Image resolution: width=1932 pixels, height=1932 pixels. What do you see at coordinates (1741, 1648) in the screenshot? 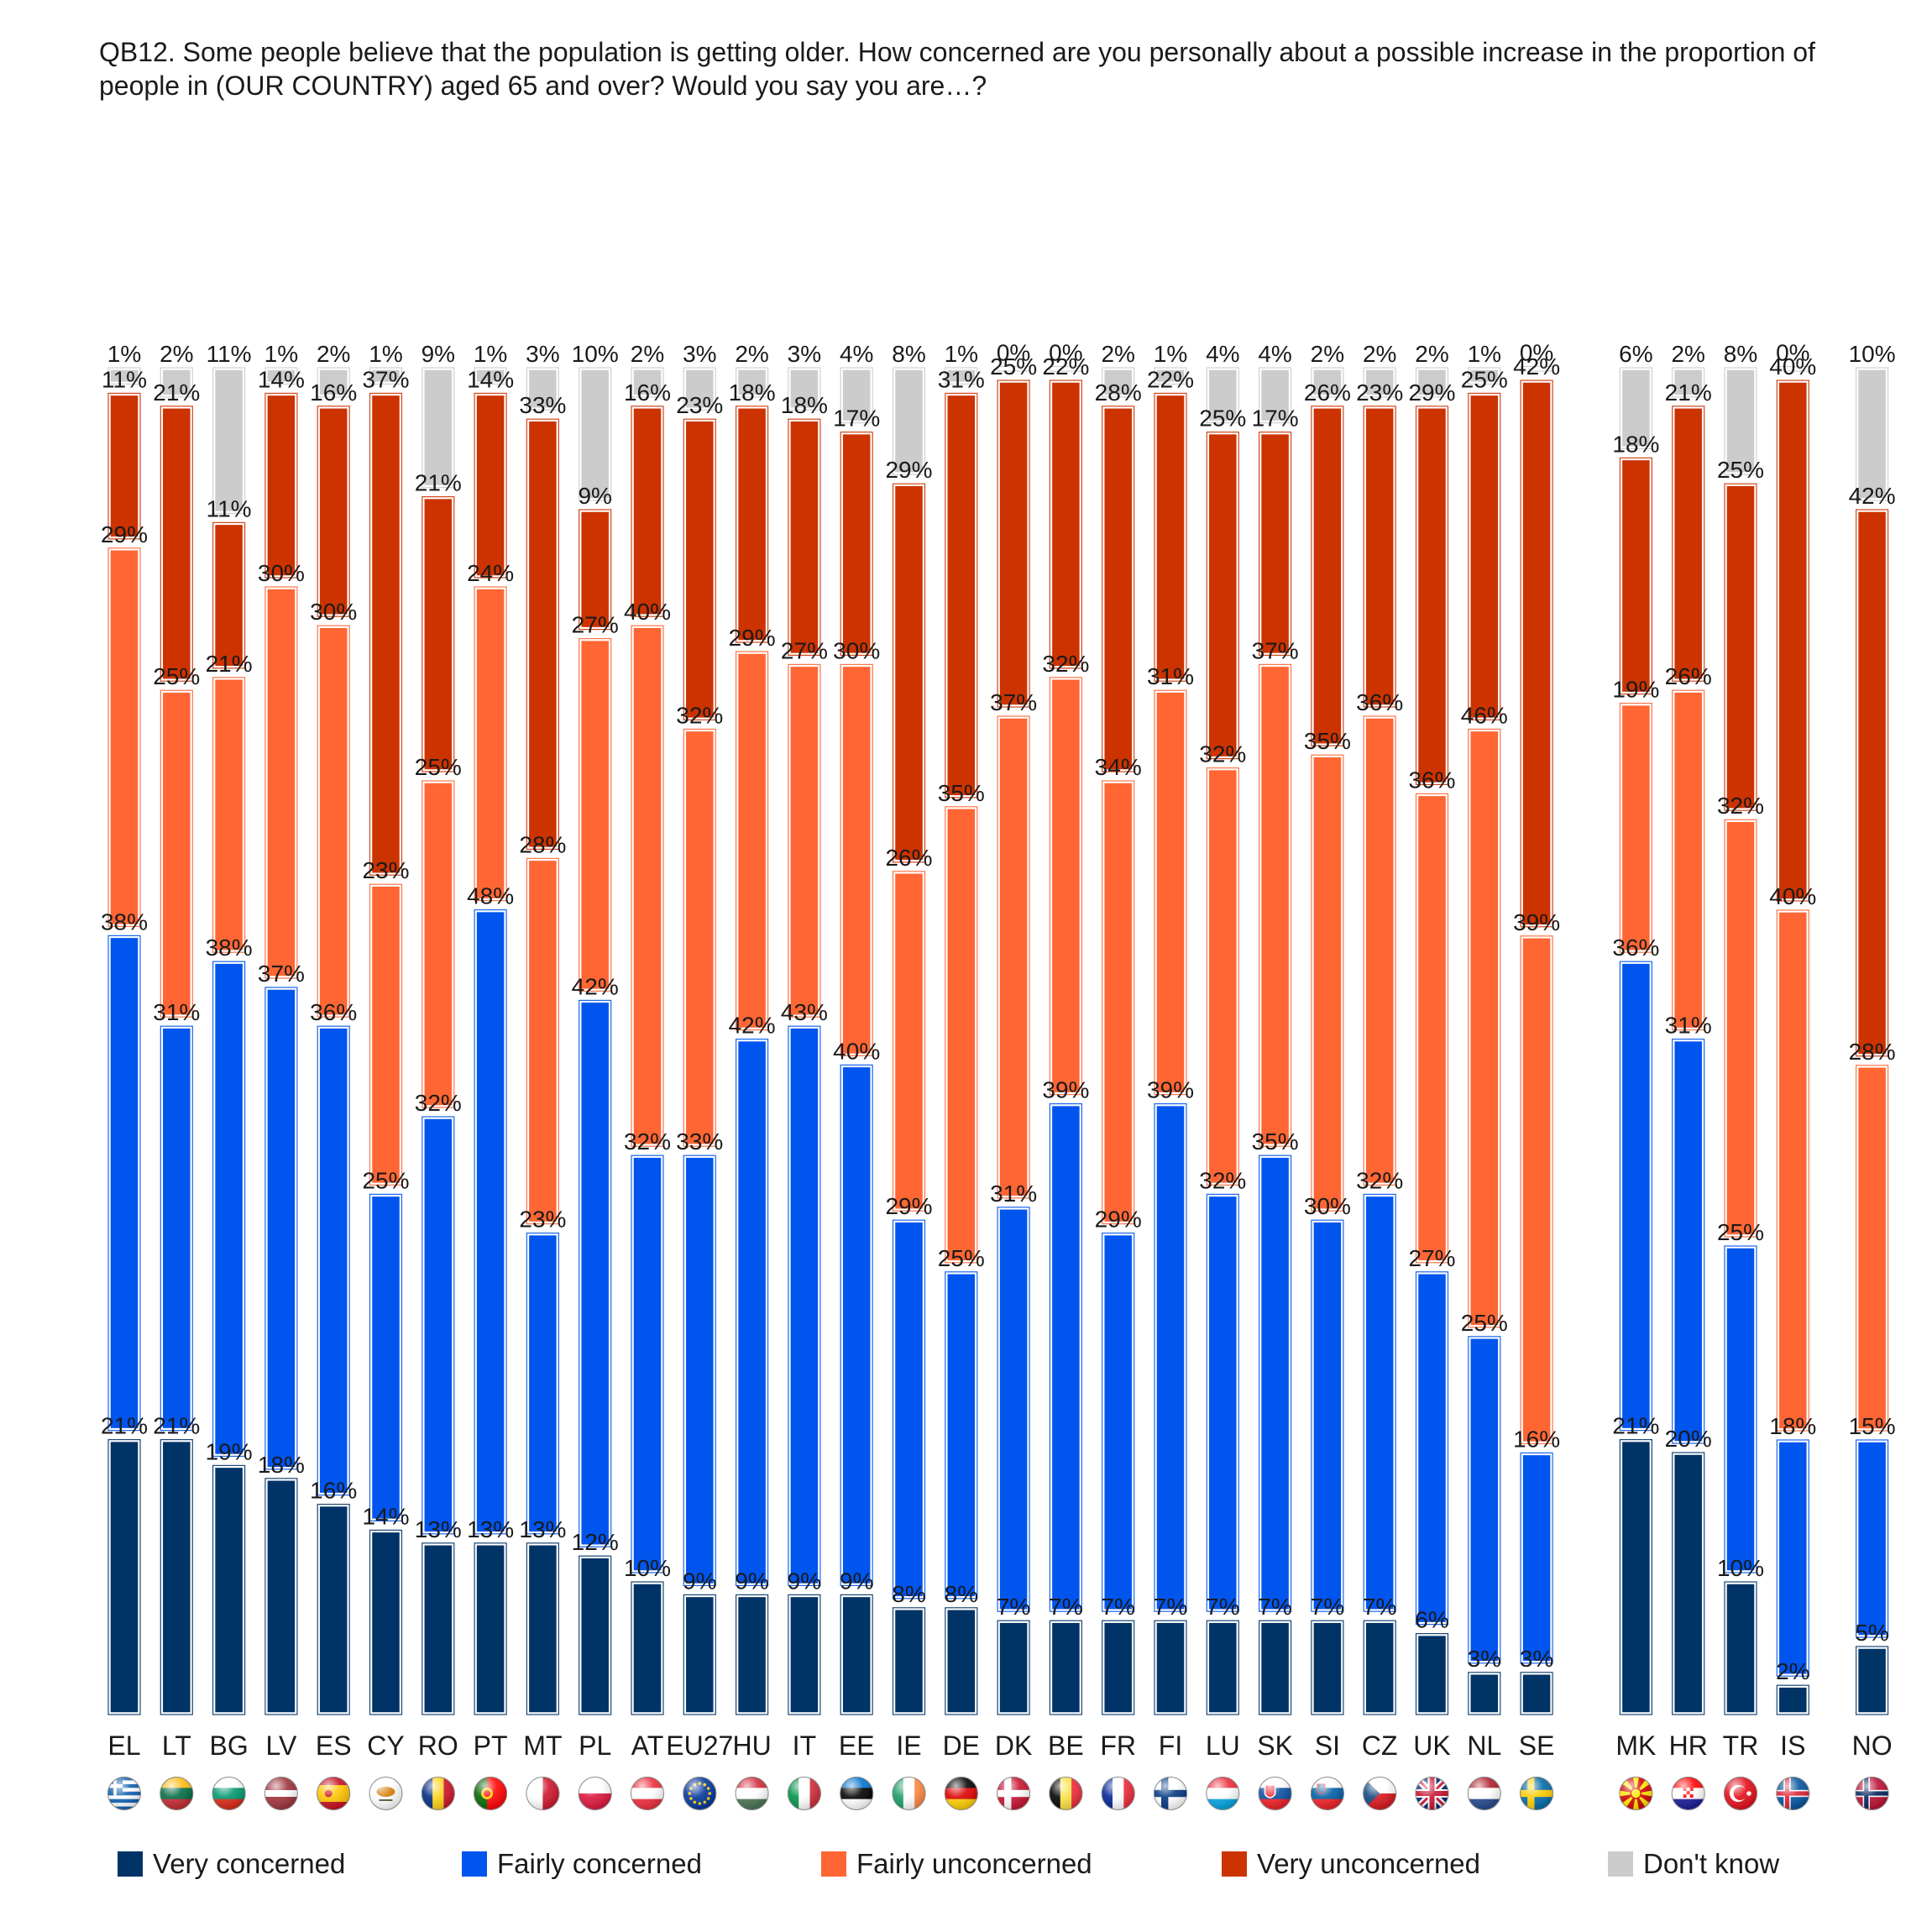
I see `bar-outline-tr-very-concerned` at bounding box center [1741, 1648].